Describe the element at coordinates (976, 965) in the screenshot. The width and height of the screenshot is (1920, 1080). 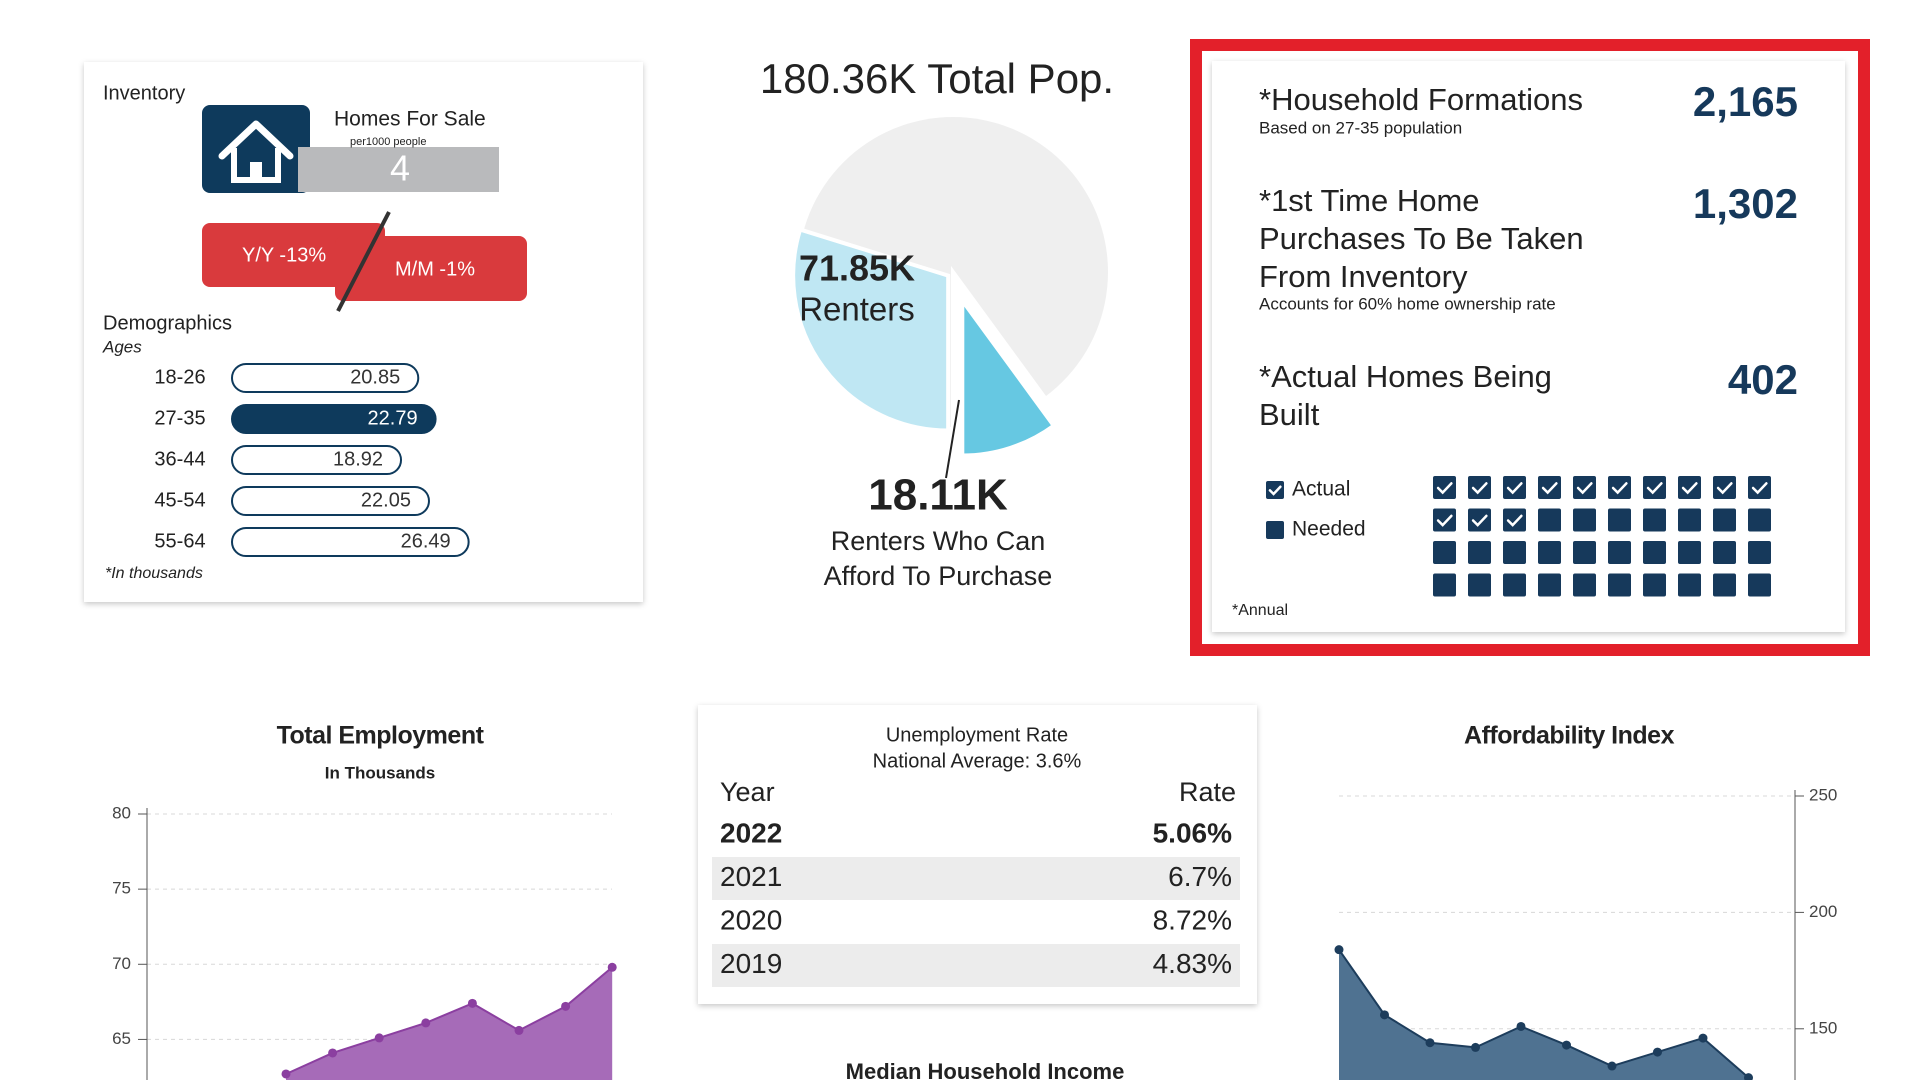
I see `row-stripe` at that location.